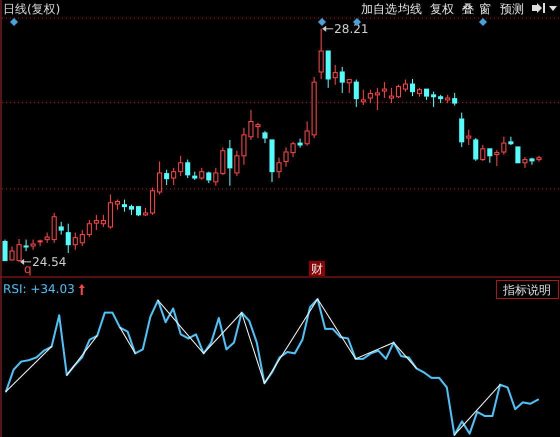  I want to click on annotation: q, so click(28, 269).